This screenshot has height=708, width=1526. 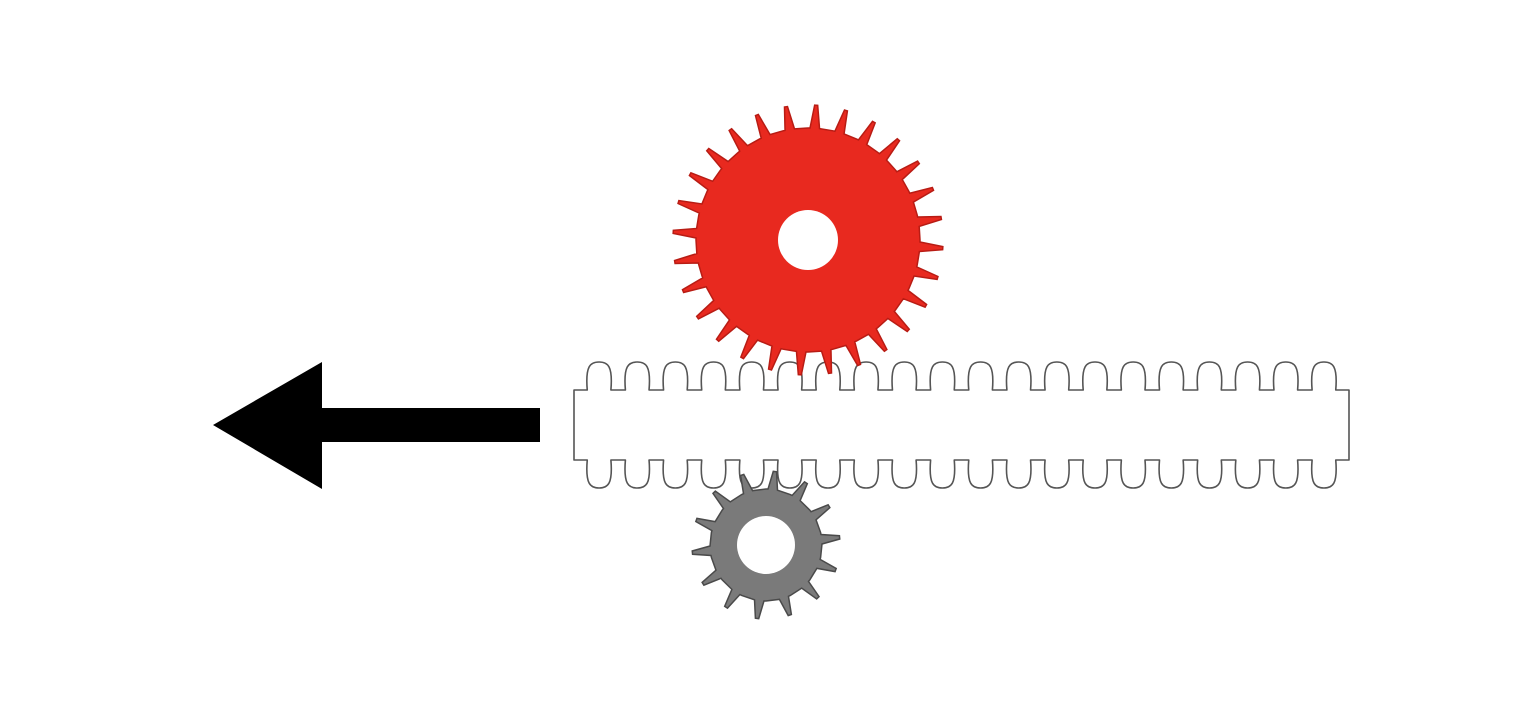 I want to click on small-gear-hub-hole, so click(x=766, y=545).